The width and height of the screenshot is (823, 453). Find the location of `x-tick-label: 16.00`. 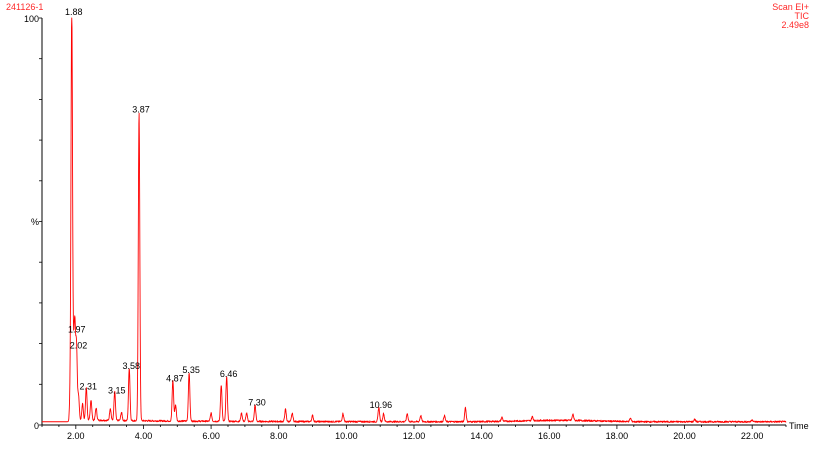

x-tick-label: 16.00 is located at coordinates (549, 436).